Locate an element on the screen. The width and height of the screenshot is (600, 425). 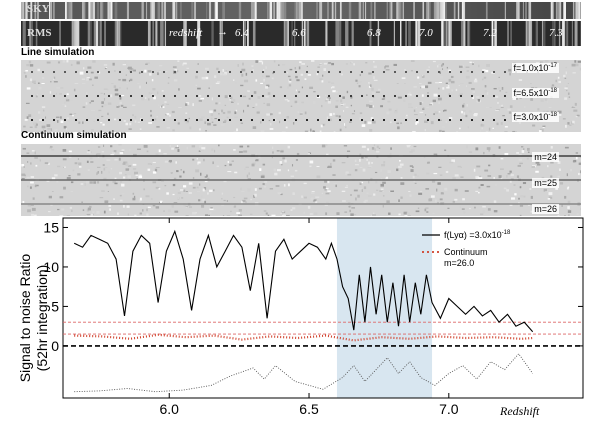
redshift-mark: 7.3 is located at coordinates (556, 33).